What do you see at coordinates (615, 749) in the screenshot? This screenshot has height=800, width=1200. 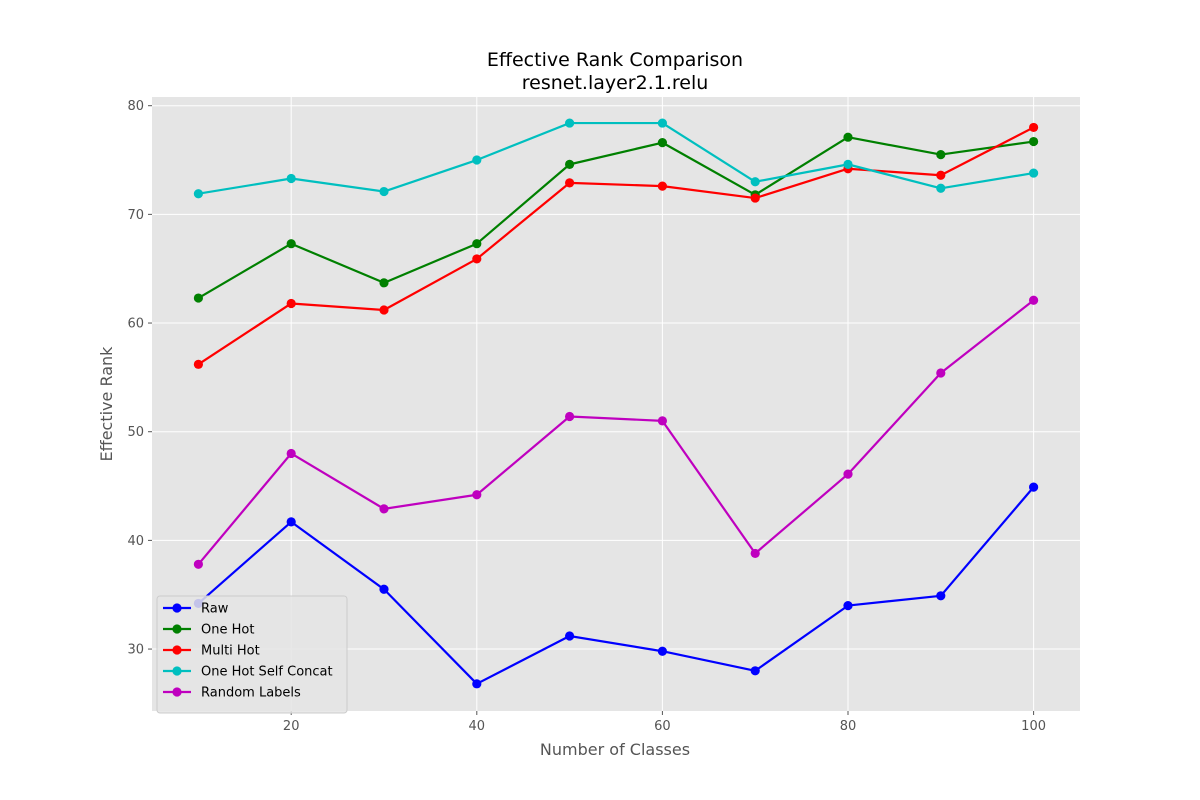 I see `x-axis-label: Number of Classes` at bounding box center [615, 749].